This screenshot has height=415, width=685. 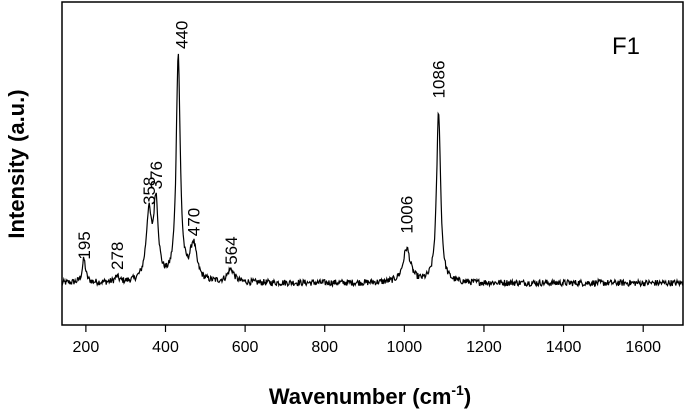 What do you see at coordinates (117, 256) in the screenshot?
I see `peak-label: 278` at bounding box center [117, 256].